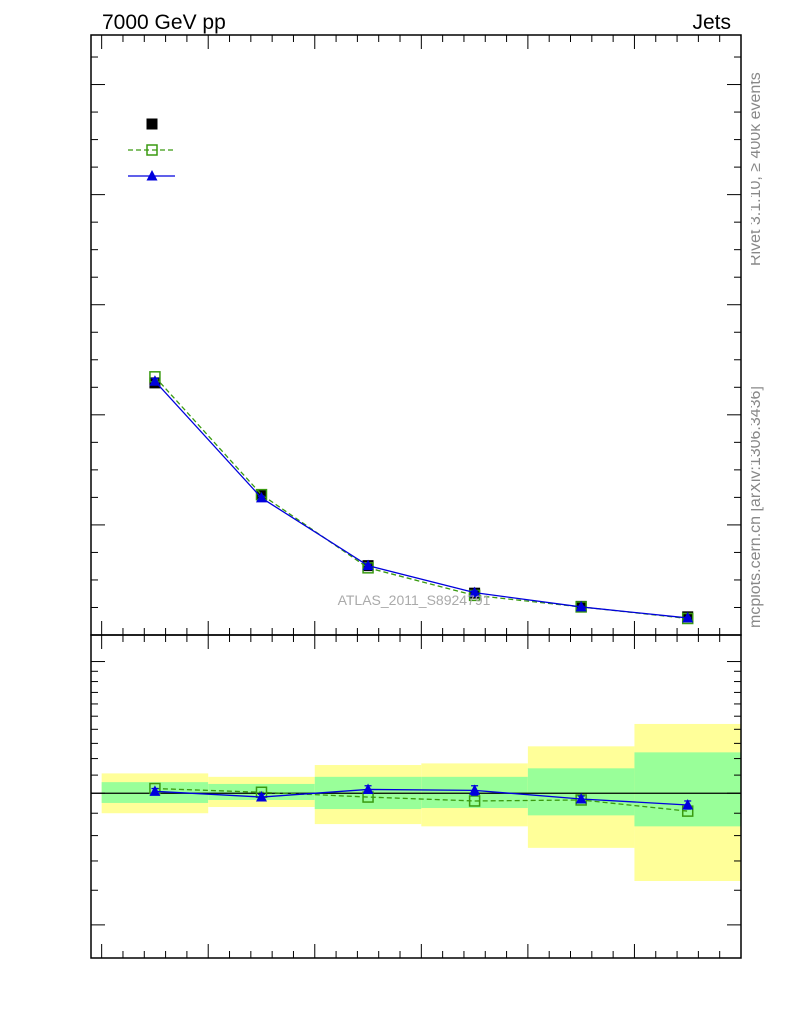  What do you see at coordinates (164, 22) in the screenshot?
I see `header-collision-label: 7000 GeV pp` at bounding box center [164, 22].